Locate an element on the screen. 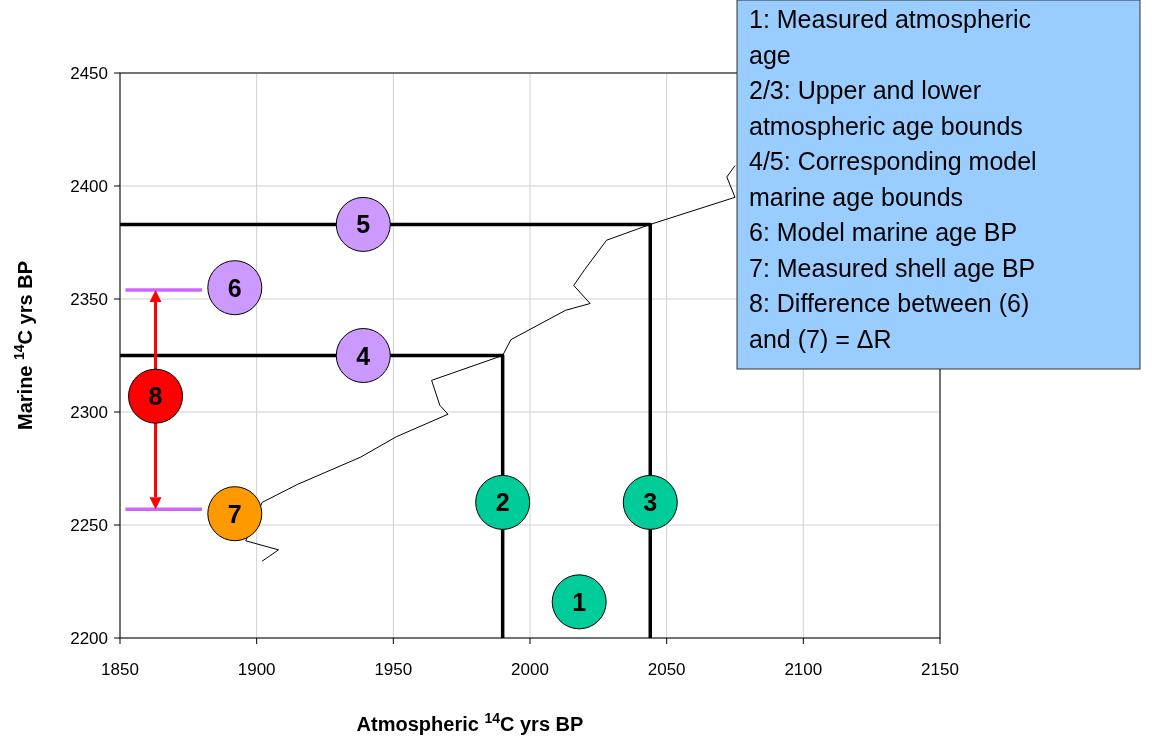  x-tick-label: 1950 is located at coordinates (393, 669).